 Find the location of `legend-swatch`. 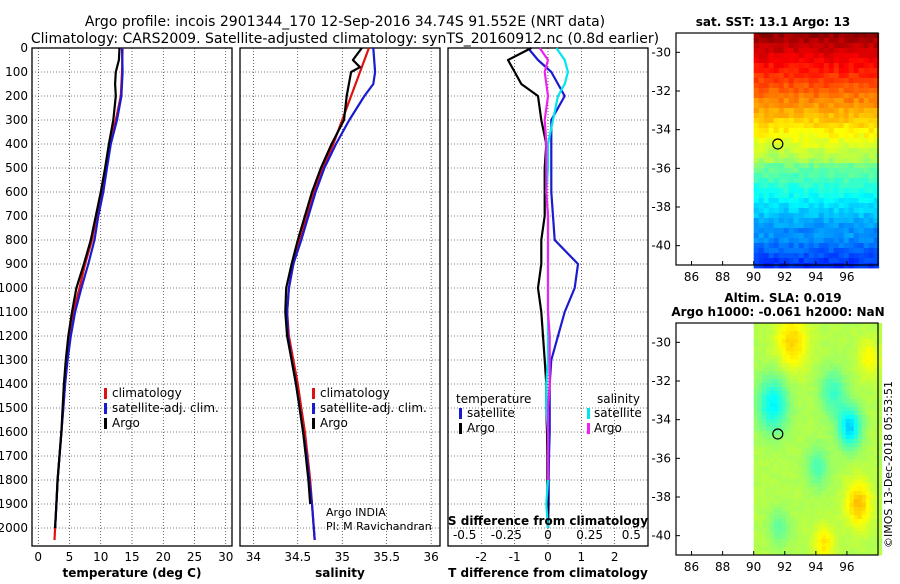

legend-swatch is located at coordinates (105, 408).